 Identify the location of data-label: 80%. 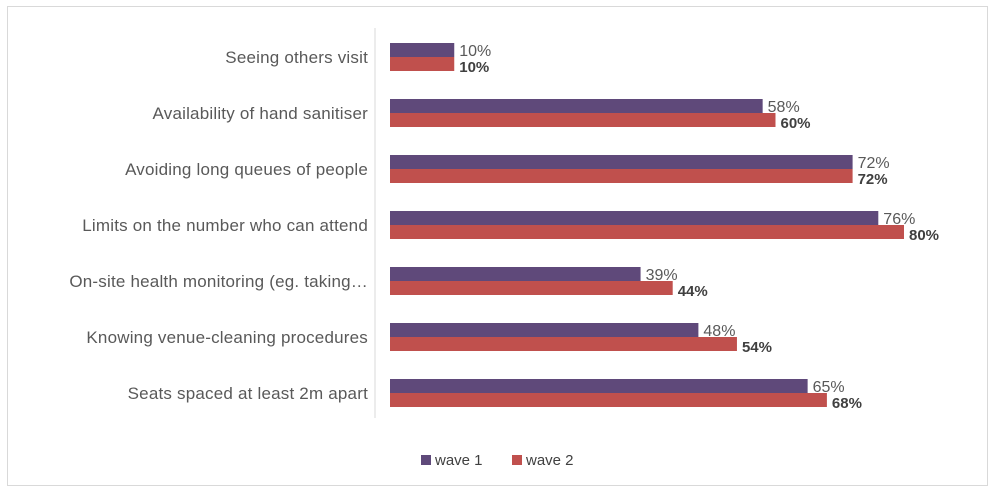
(924, 235).